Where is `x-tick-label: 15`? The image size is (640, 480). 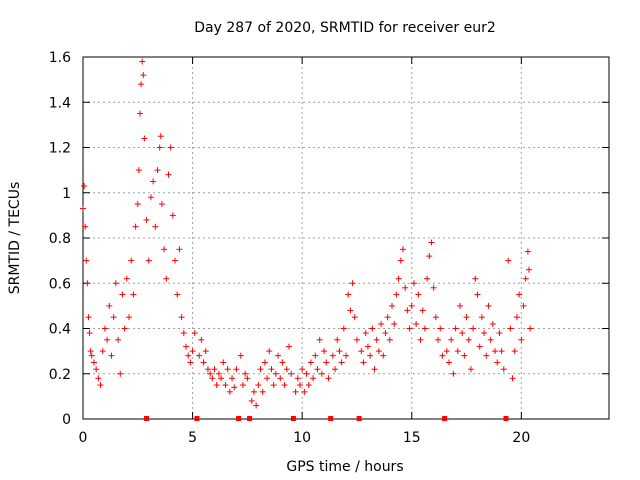
x-tick-label: 15 is located at coordinates (412, 438).